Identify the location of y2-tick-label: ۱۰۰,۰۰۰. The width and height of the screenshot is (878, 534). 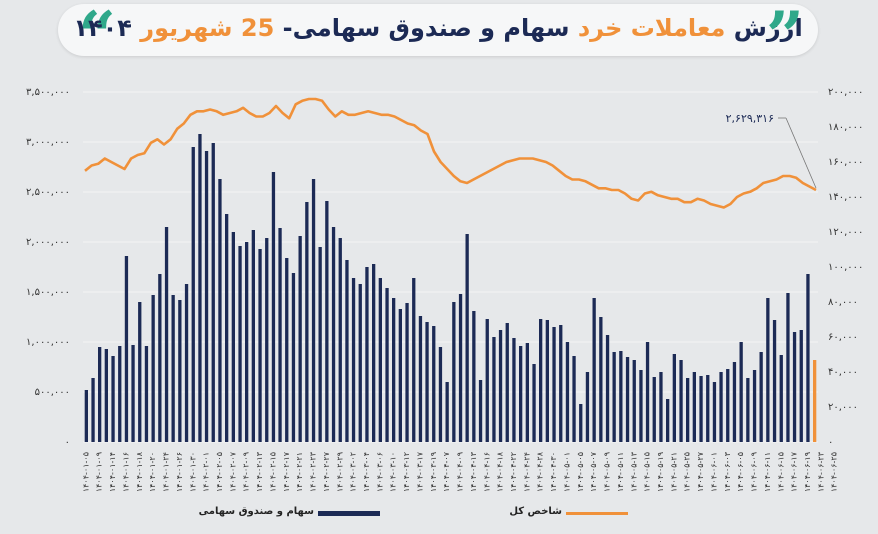
(845, 267).